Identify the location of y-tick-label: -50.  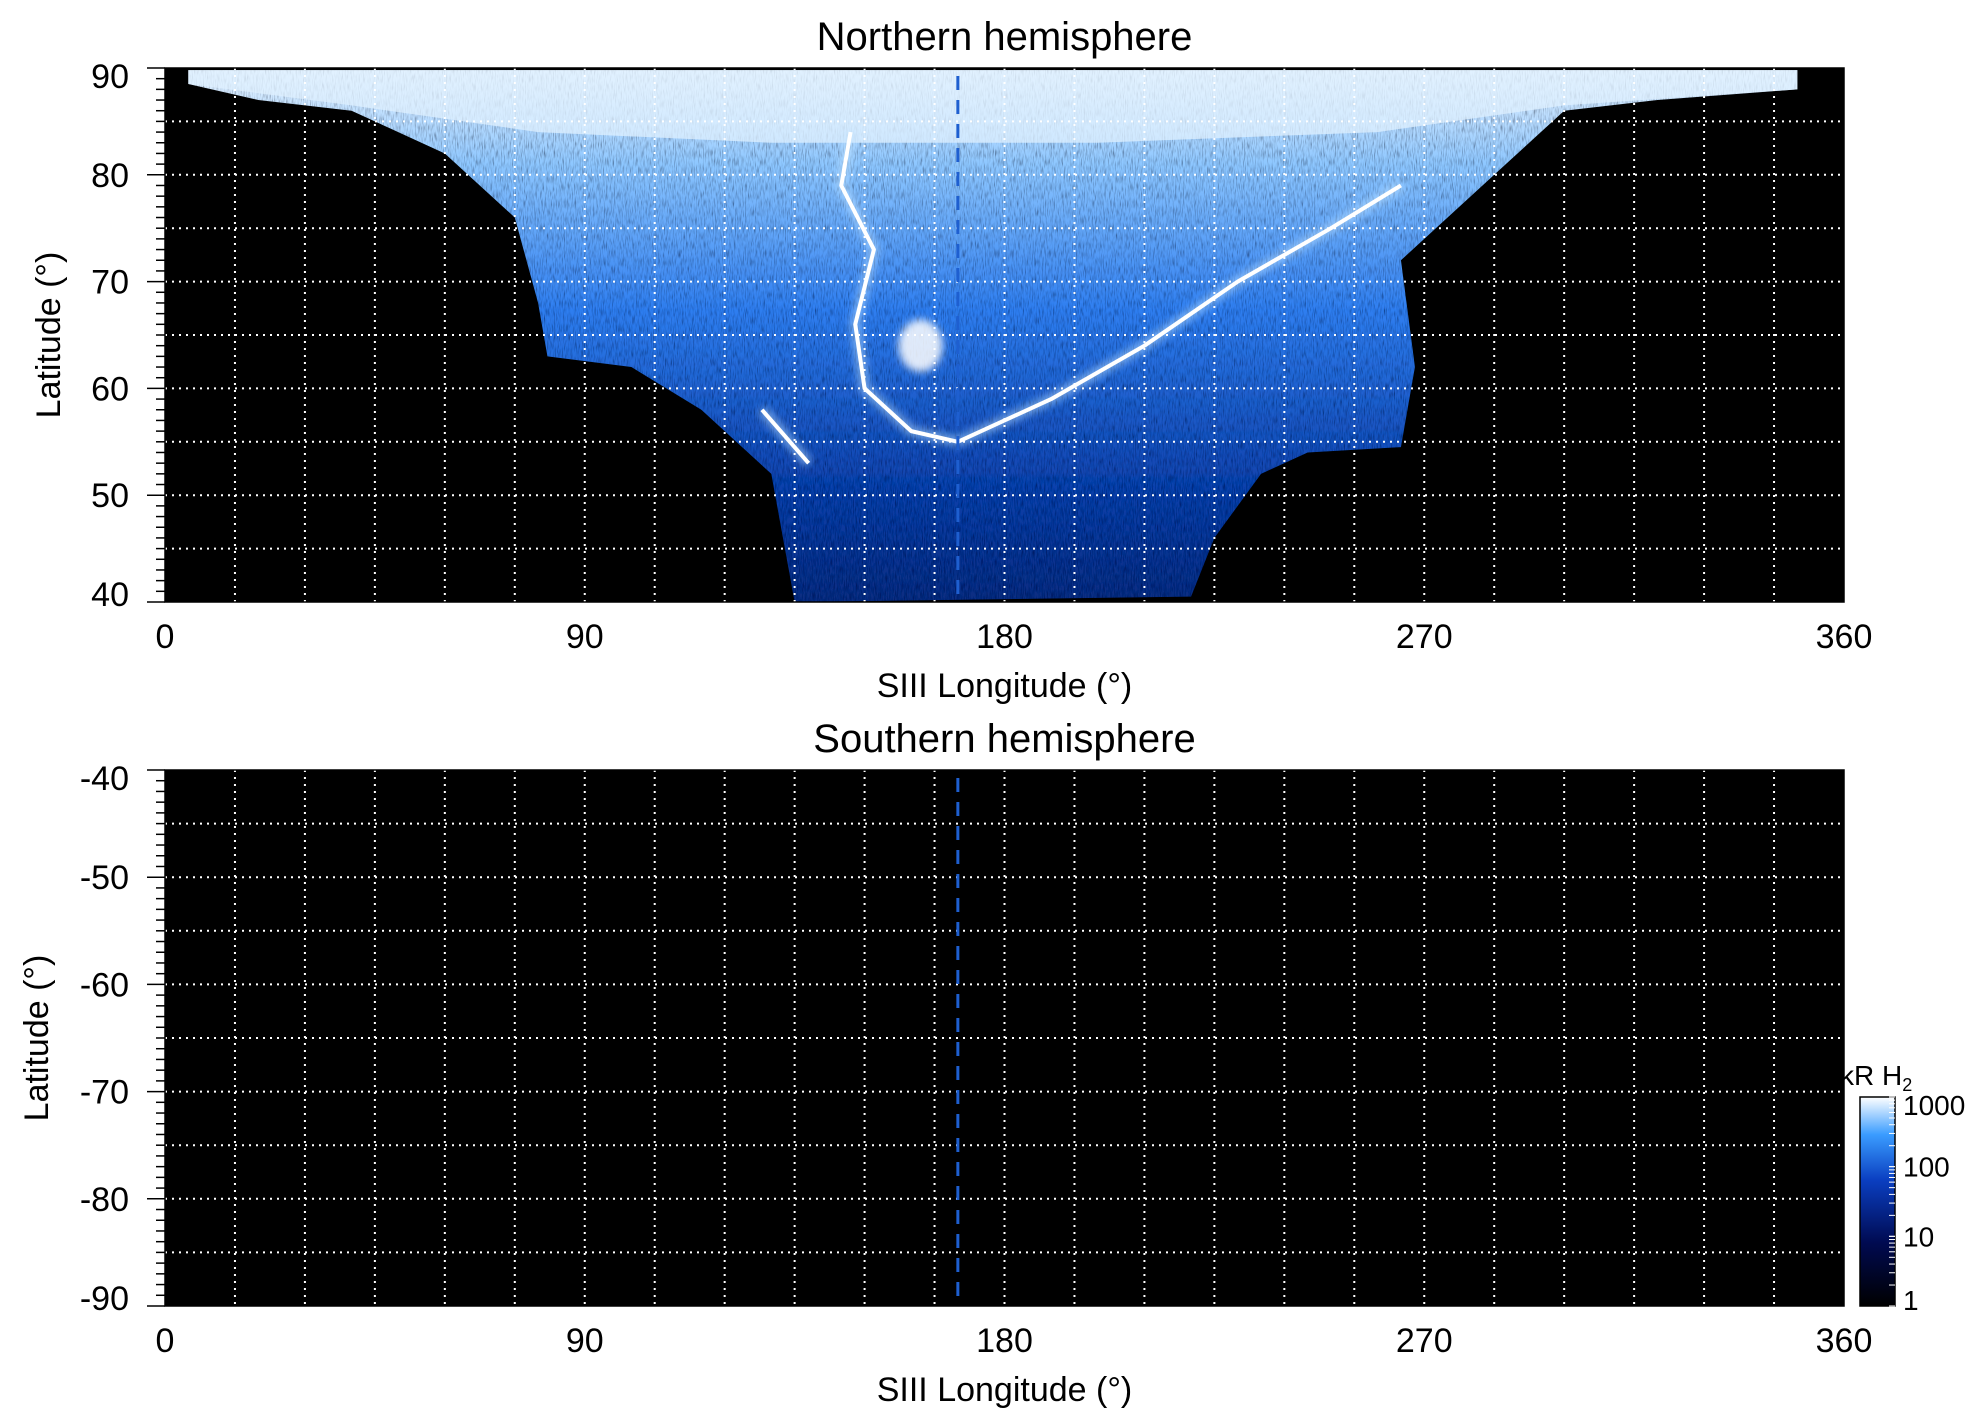
(104, 878).